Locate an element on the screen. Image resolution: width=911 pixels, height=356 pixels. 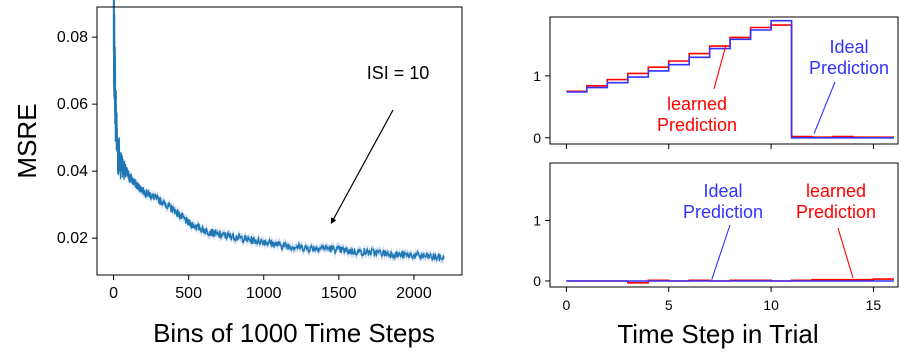
x-tick-label: 500 is located at coordinates (188, 293).